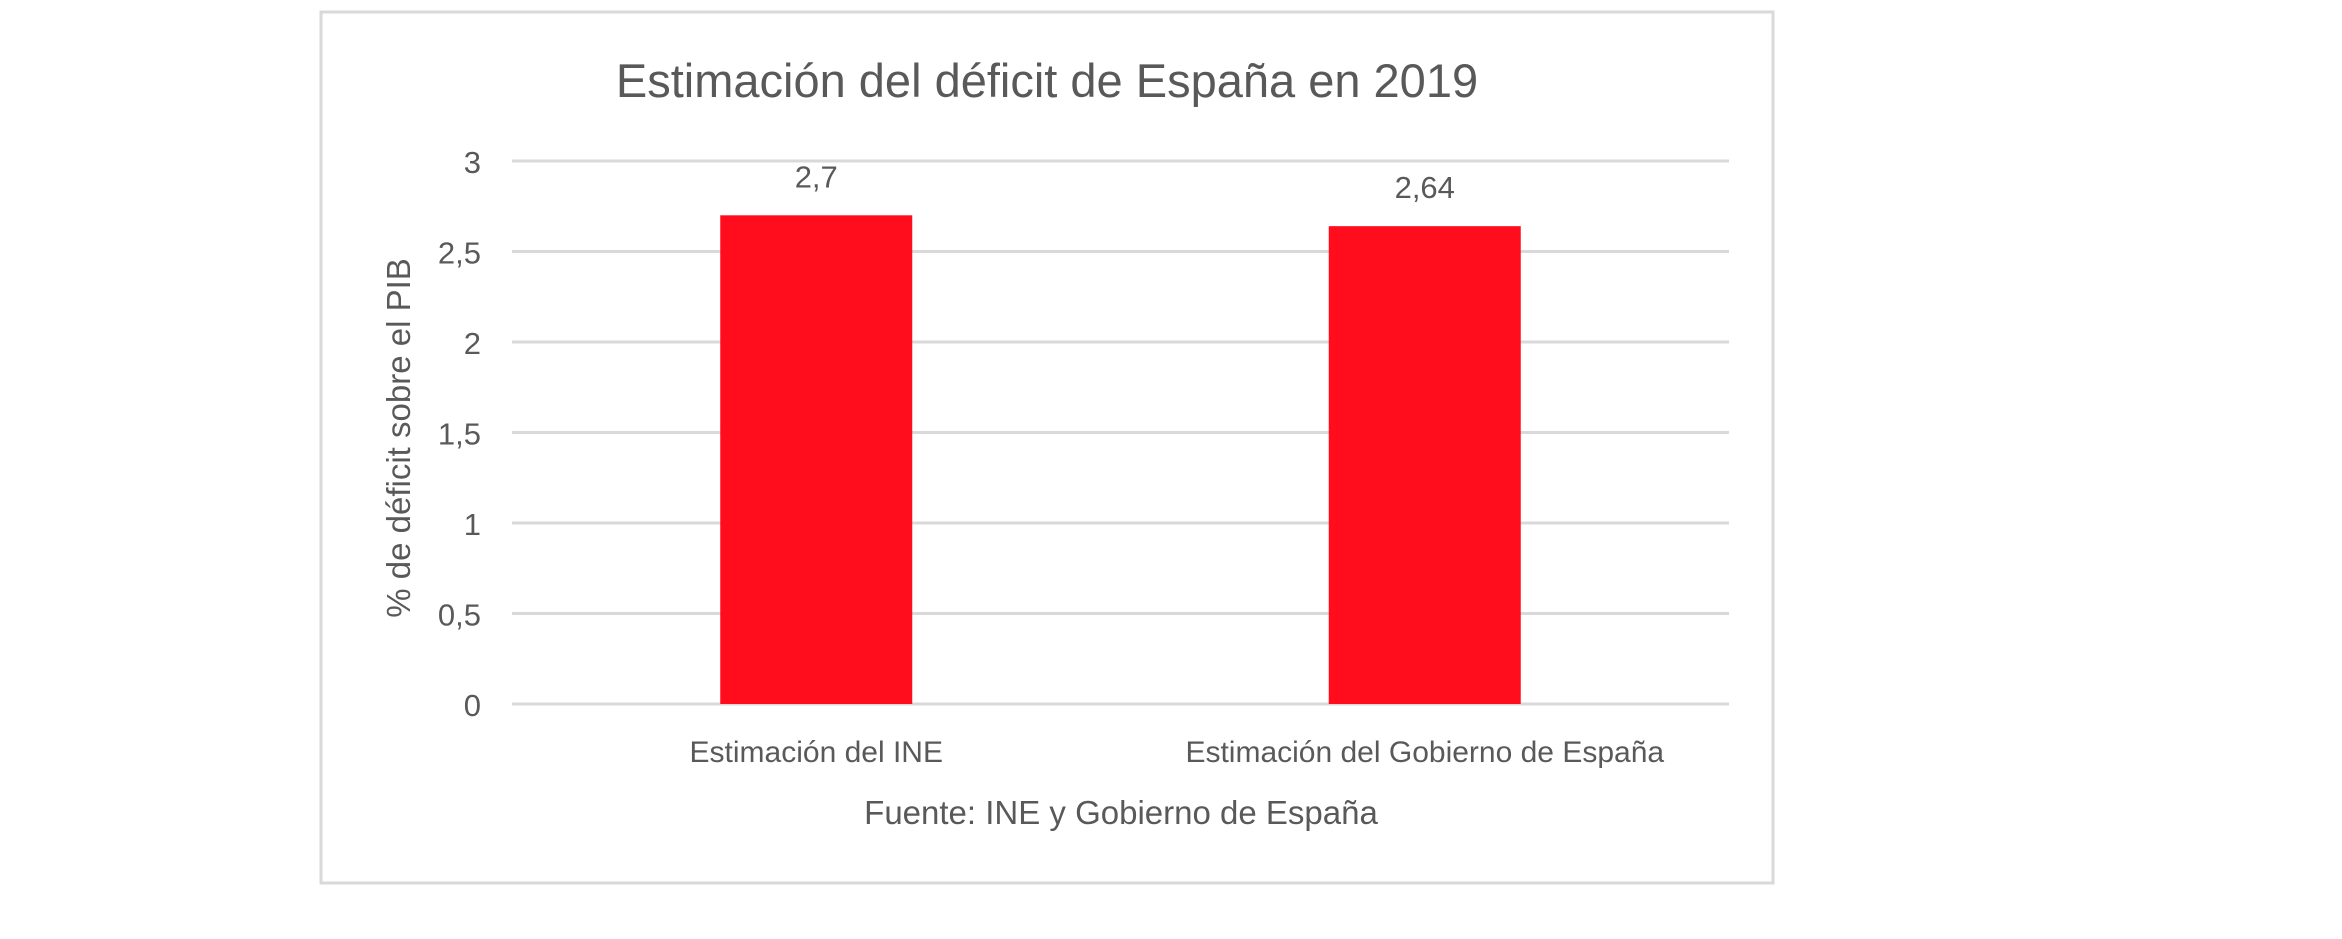 This screenshot has height=939, width=2342. Describe the element at coordinates (459, 615) in the screenshot. I see `y-tick-label: 0,5` at that location.